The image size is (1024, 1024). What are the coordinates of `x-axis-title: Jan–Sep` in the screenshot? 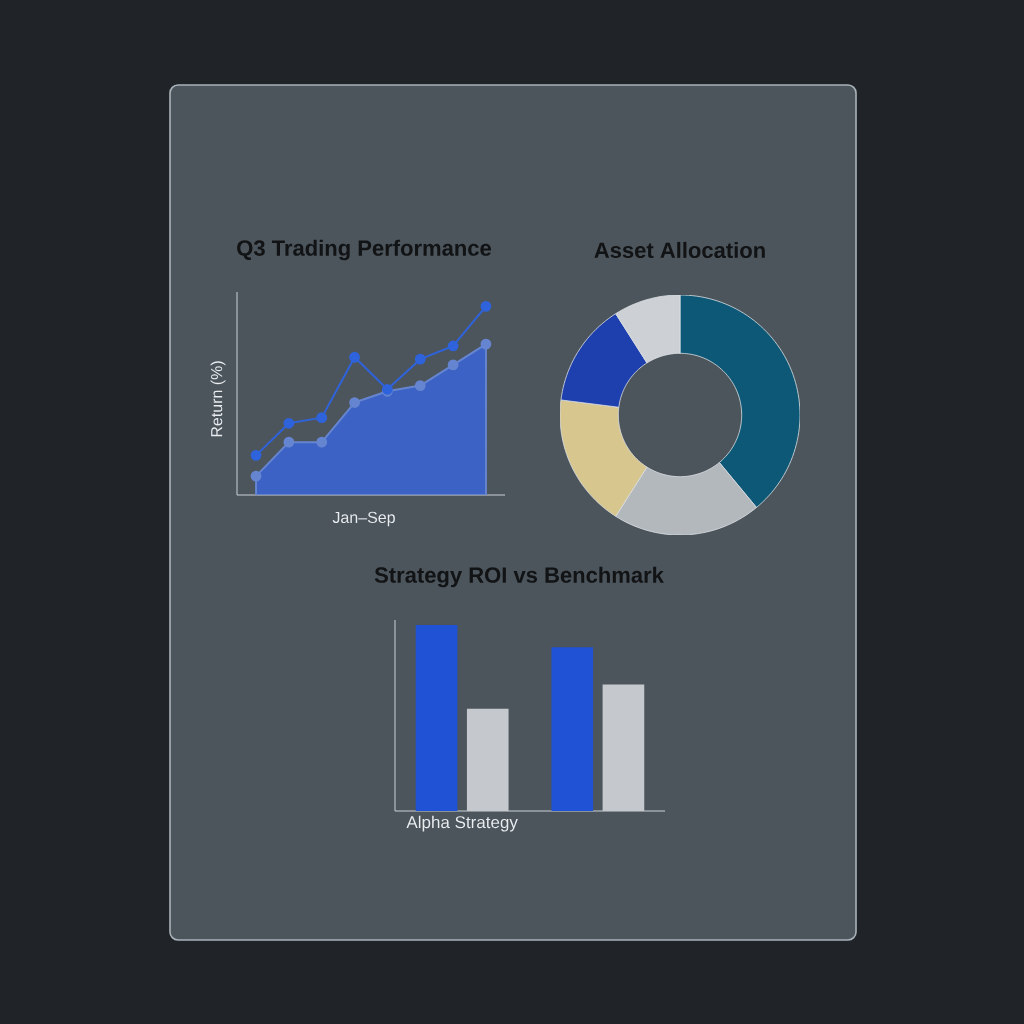 It's located at (363, 519).